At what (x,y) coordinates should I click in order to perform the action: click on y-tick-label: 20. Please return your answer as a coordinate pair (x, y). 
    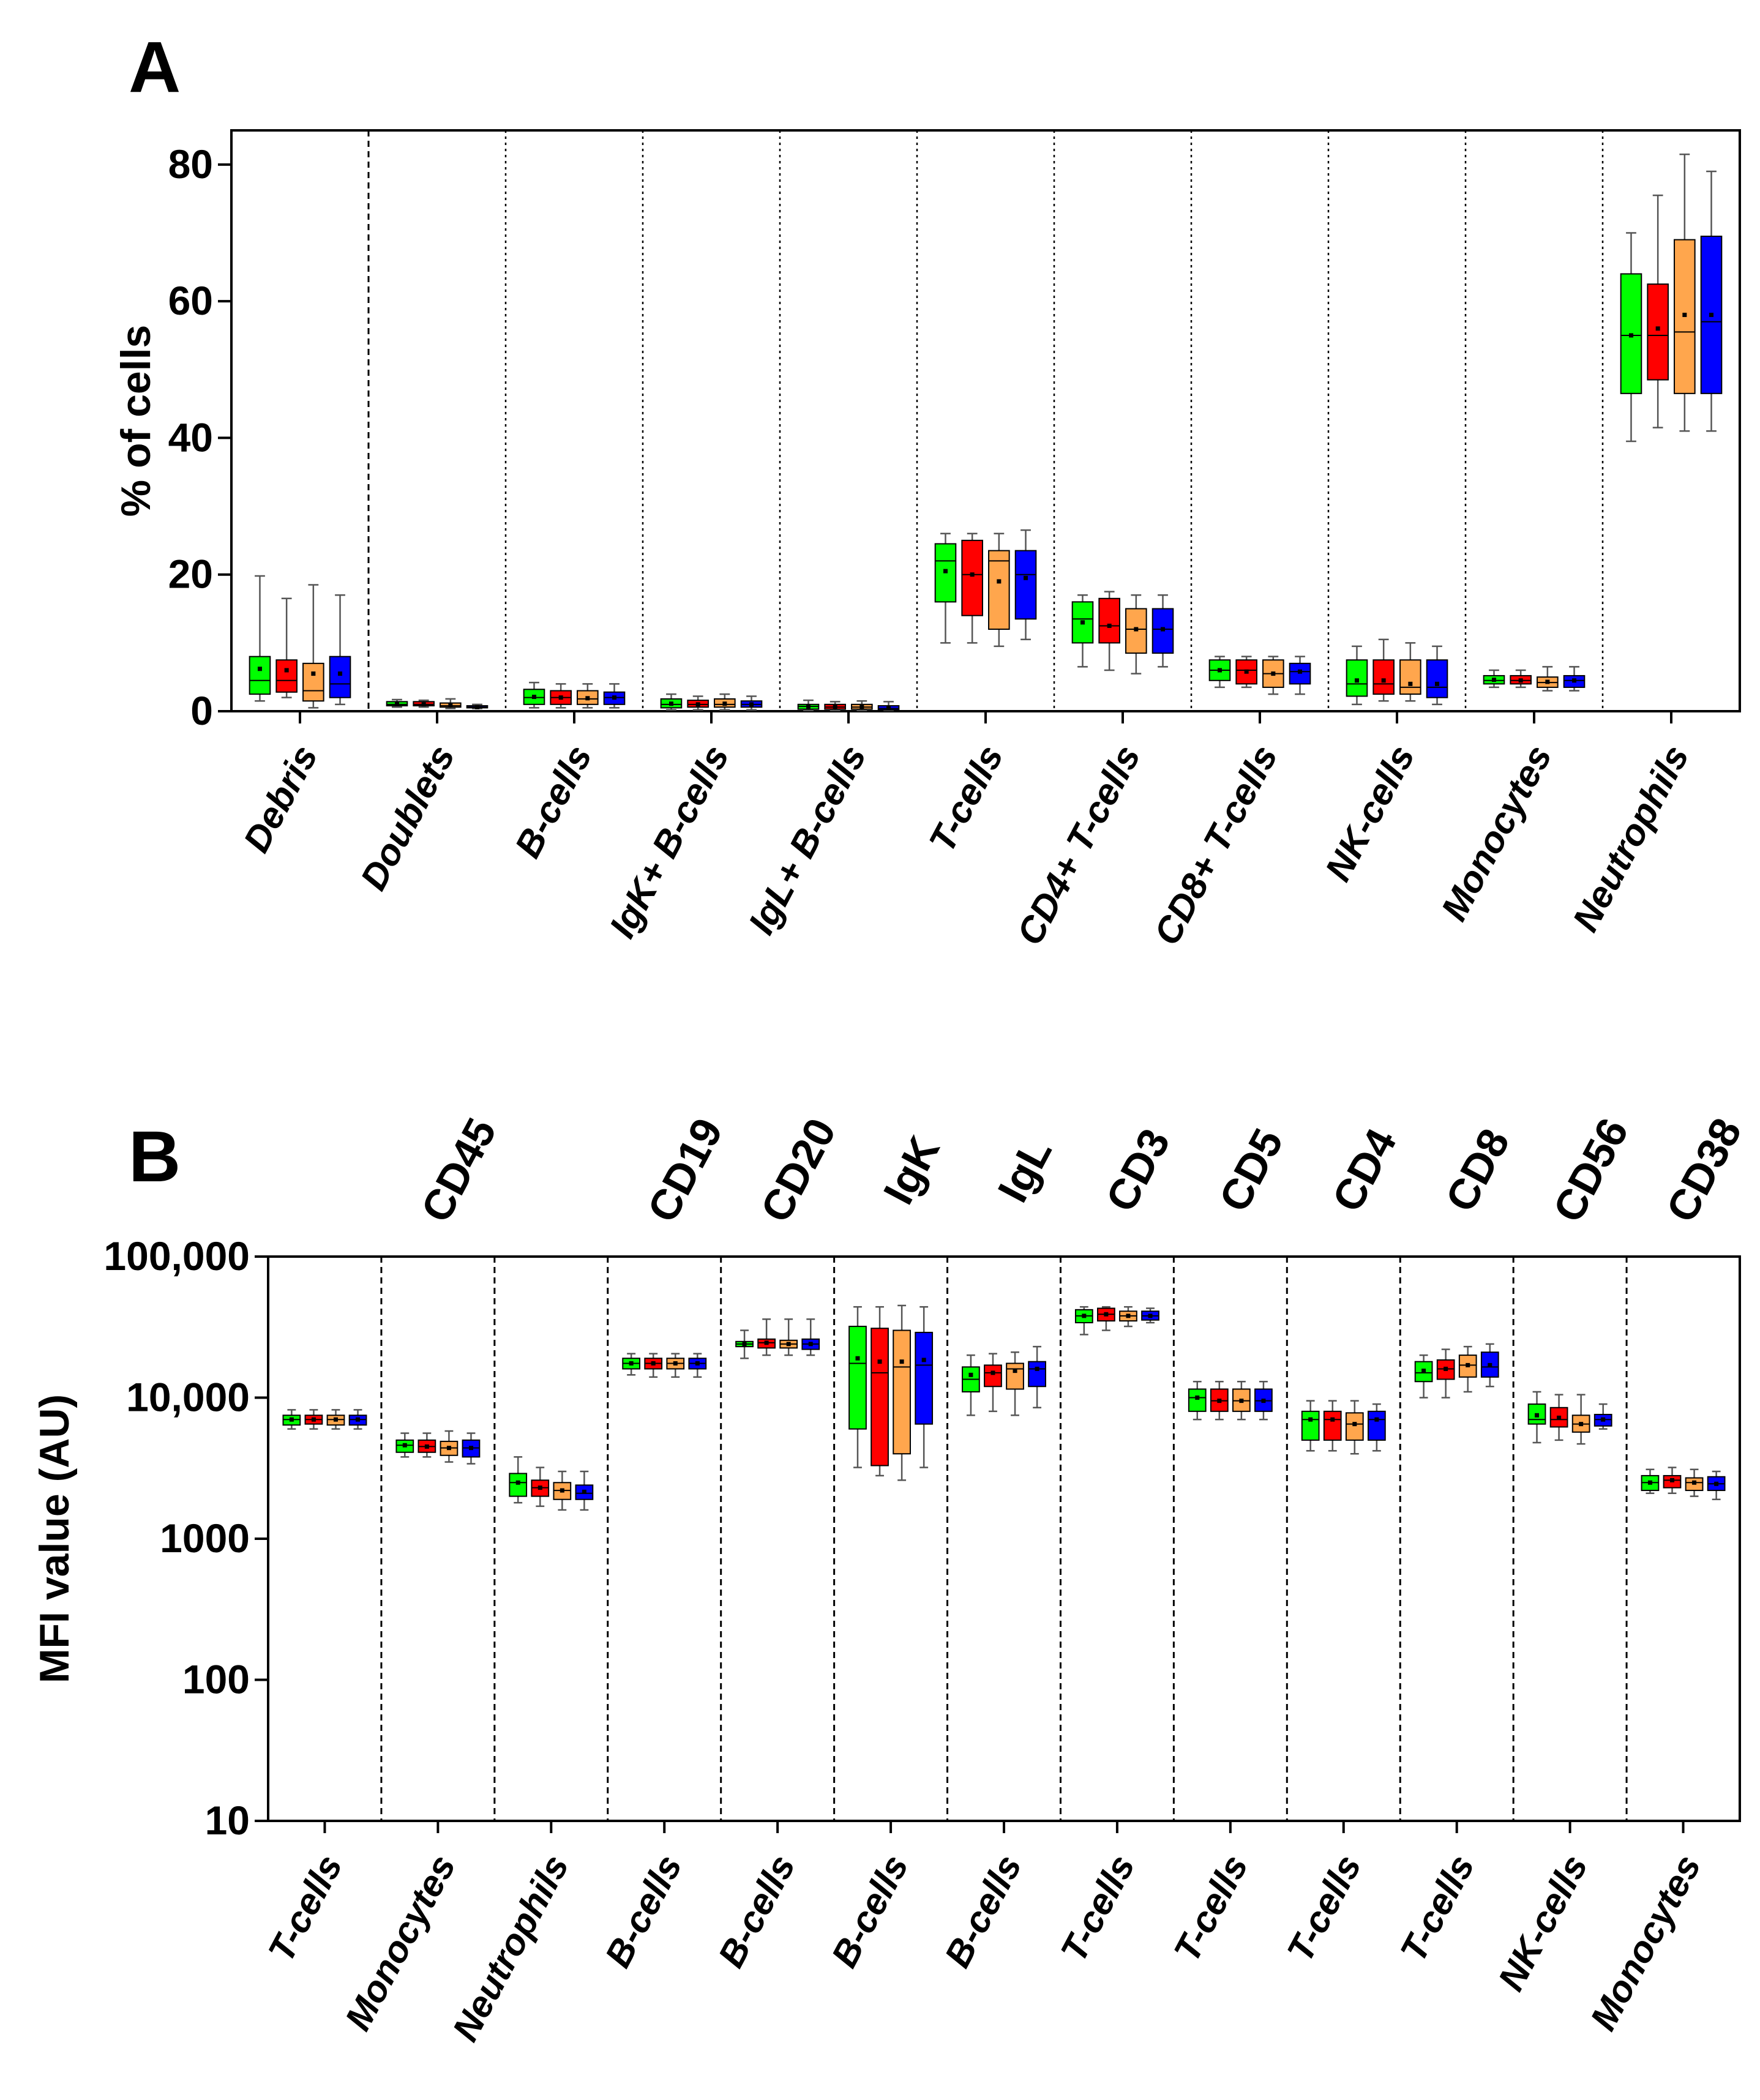
    Looking at the image, I should click on (190, 574).